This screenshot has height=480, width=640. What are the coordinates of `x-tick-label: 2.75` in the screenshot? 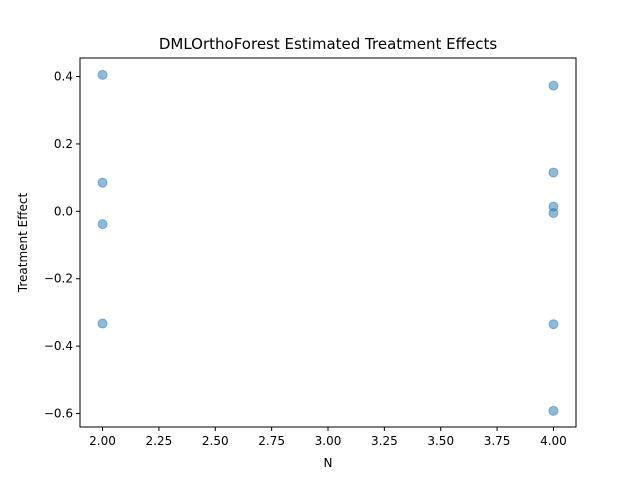 It's located at (271, 441).